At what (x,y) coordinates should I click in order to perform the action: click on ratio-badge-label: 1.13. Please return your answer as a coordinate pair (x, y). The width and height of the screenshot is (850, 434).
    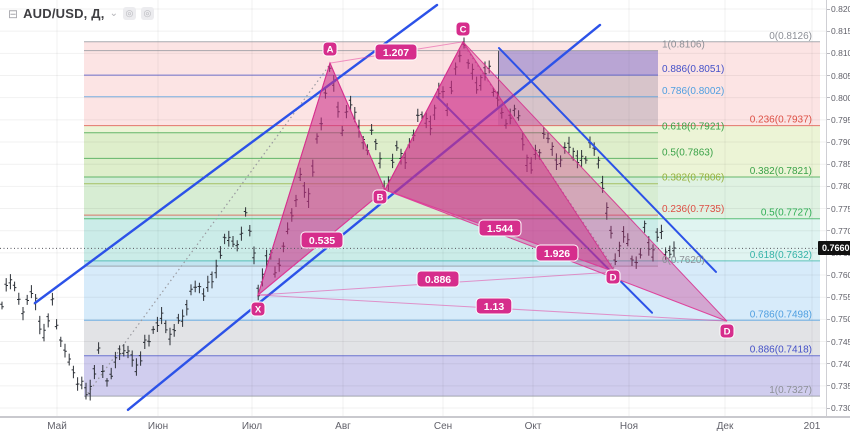
    Looking at the image, I should click on (494, 307).